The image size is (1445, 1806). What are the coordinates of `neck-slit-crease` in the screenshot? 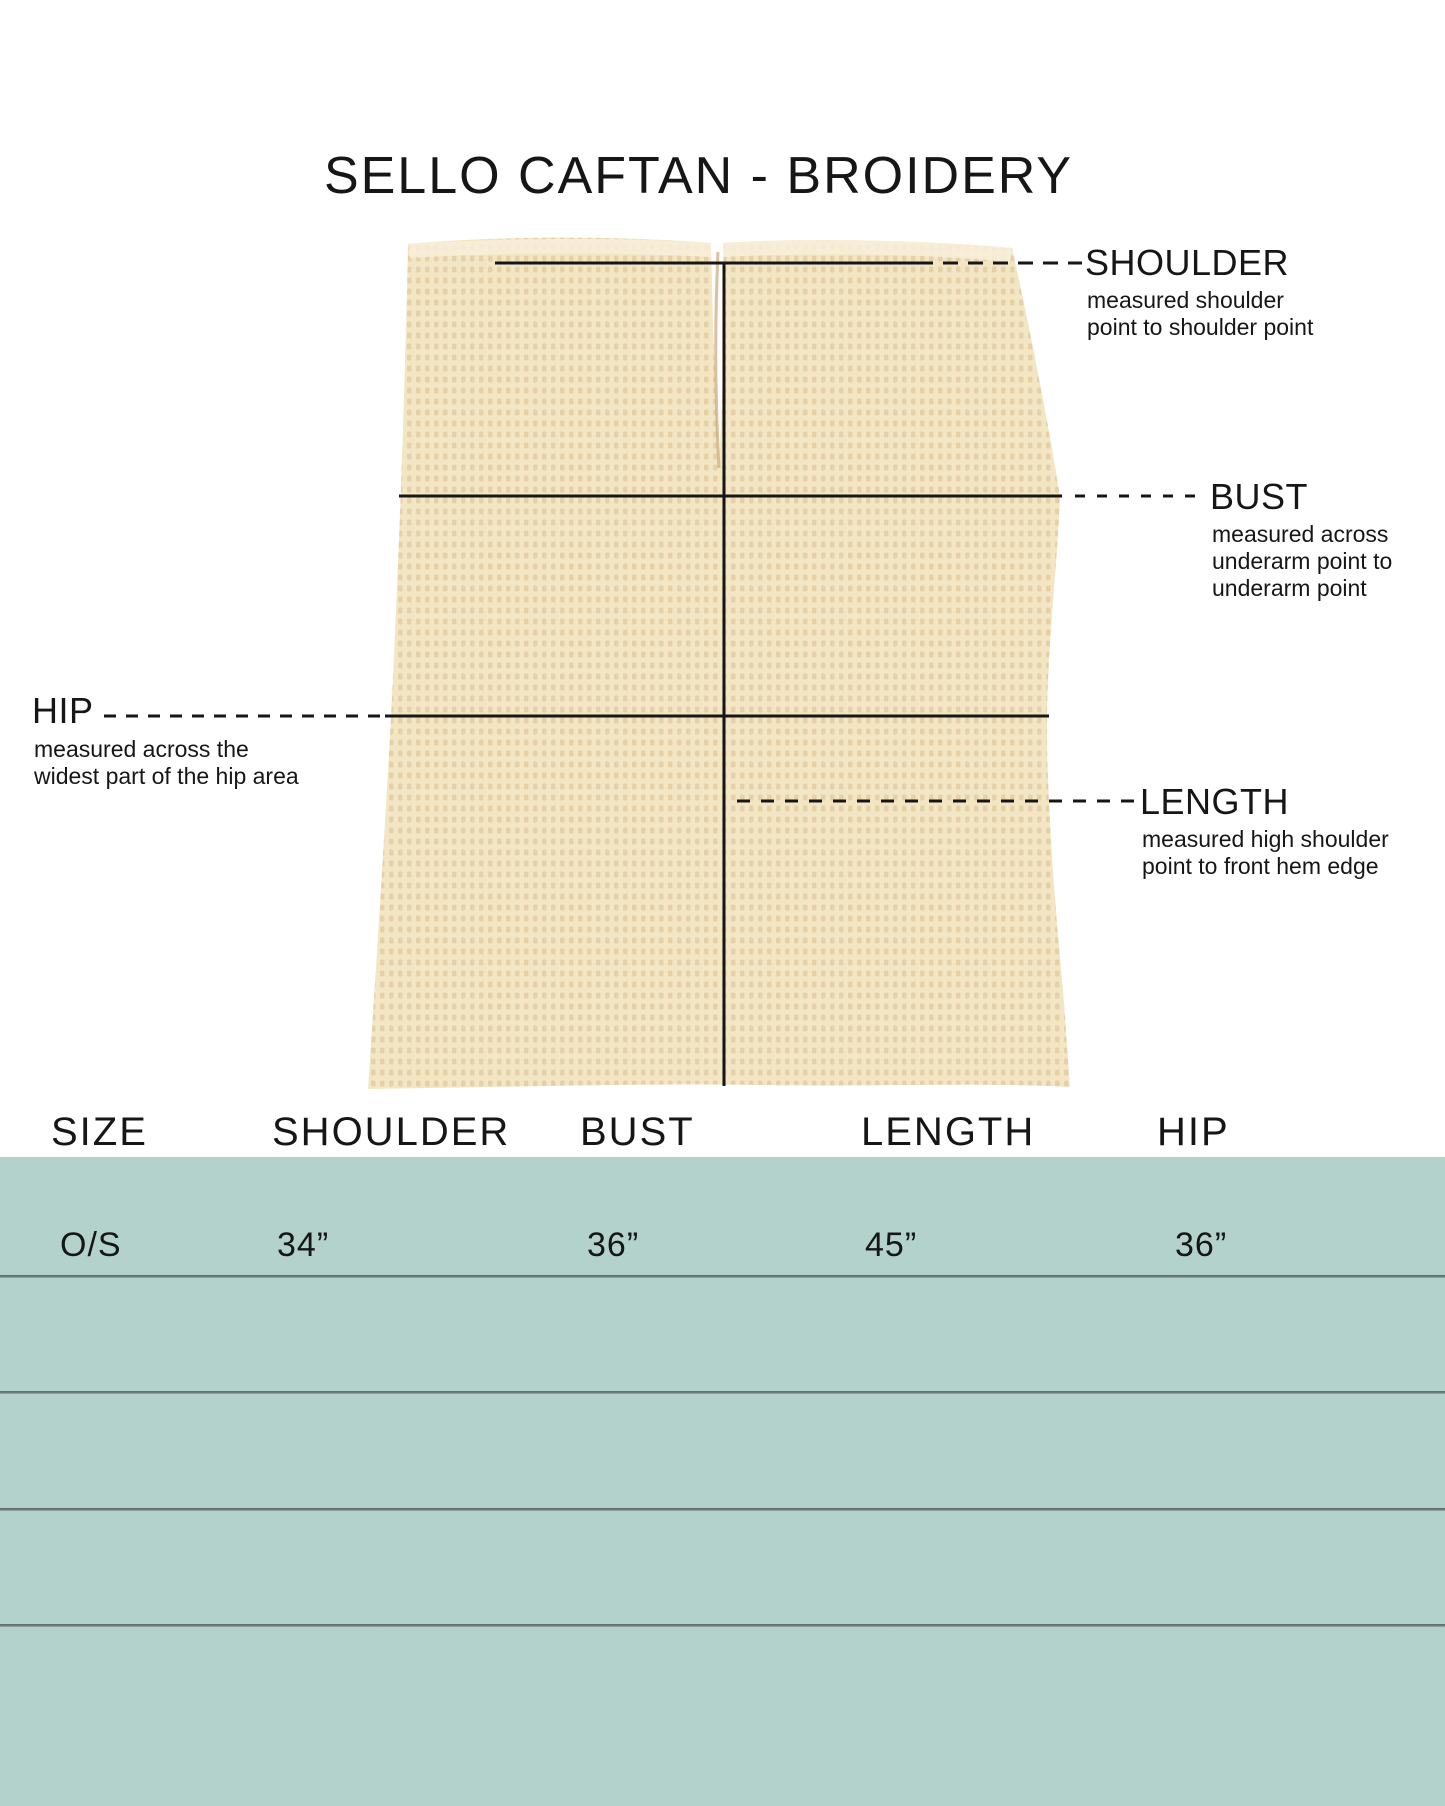 It's located at (717, 360).